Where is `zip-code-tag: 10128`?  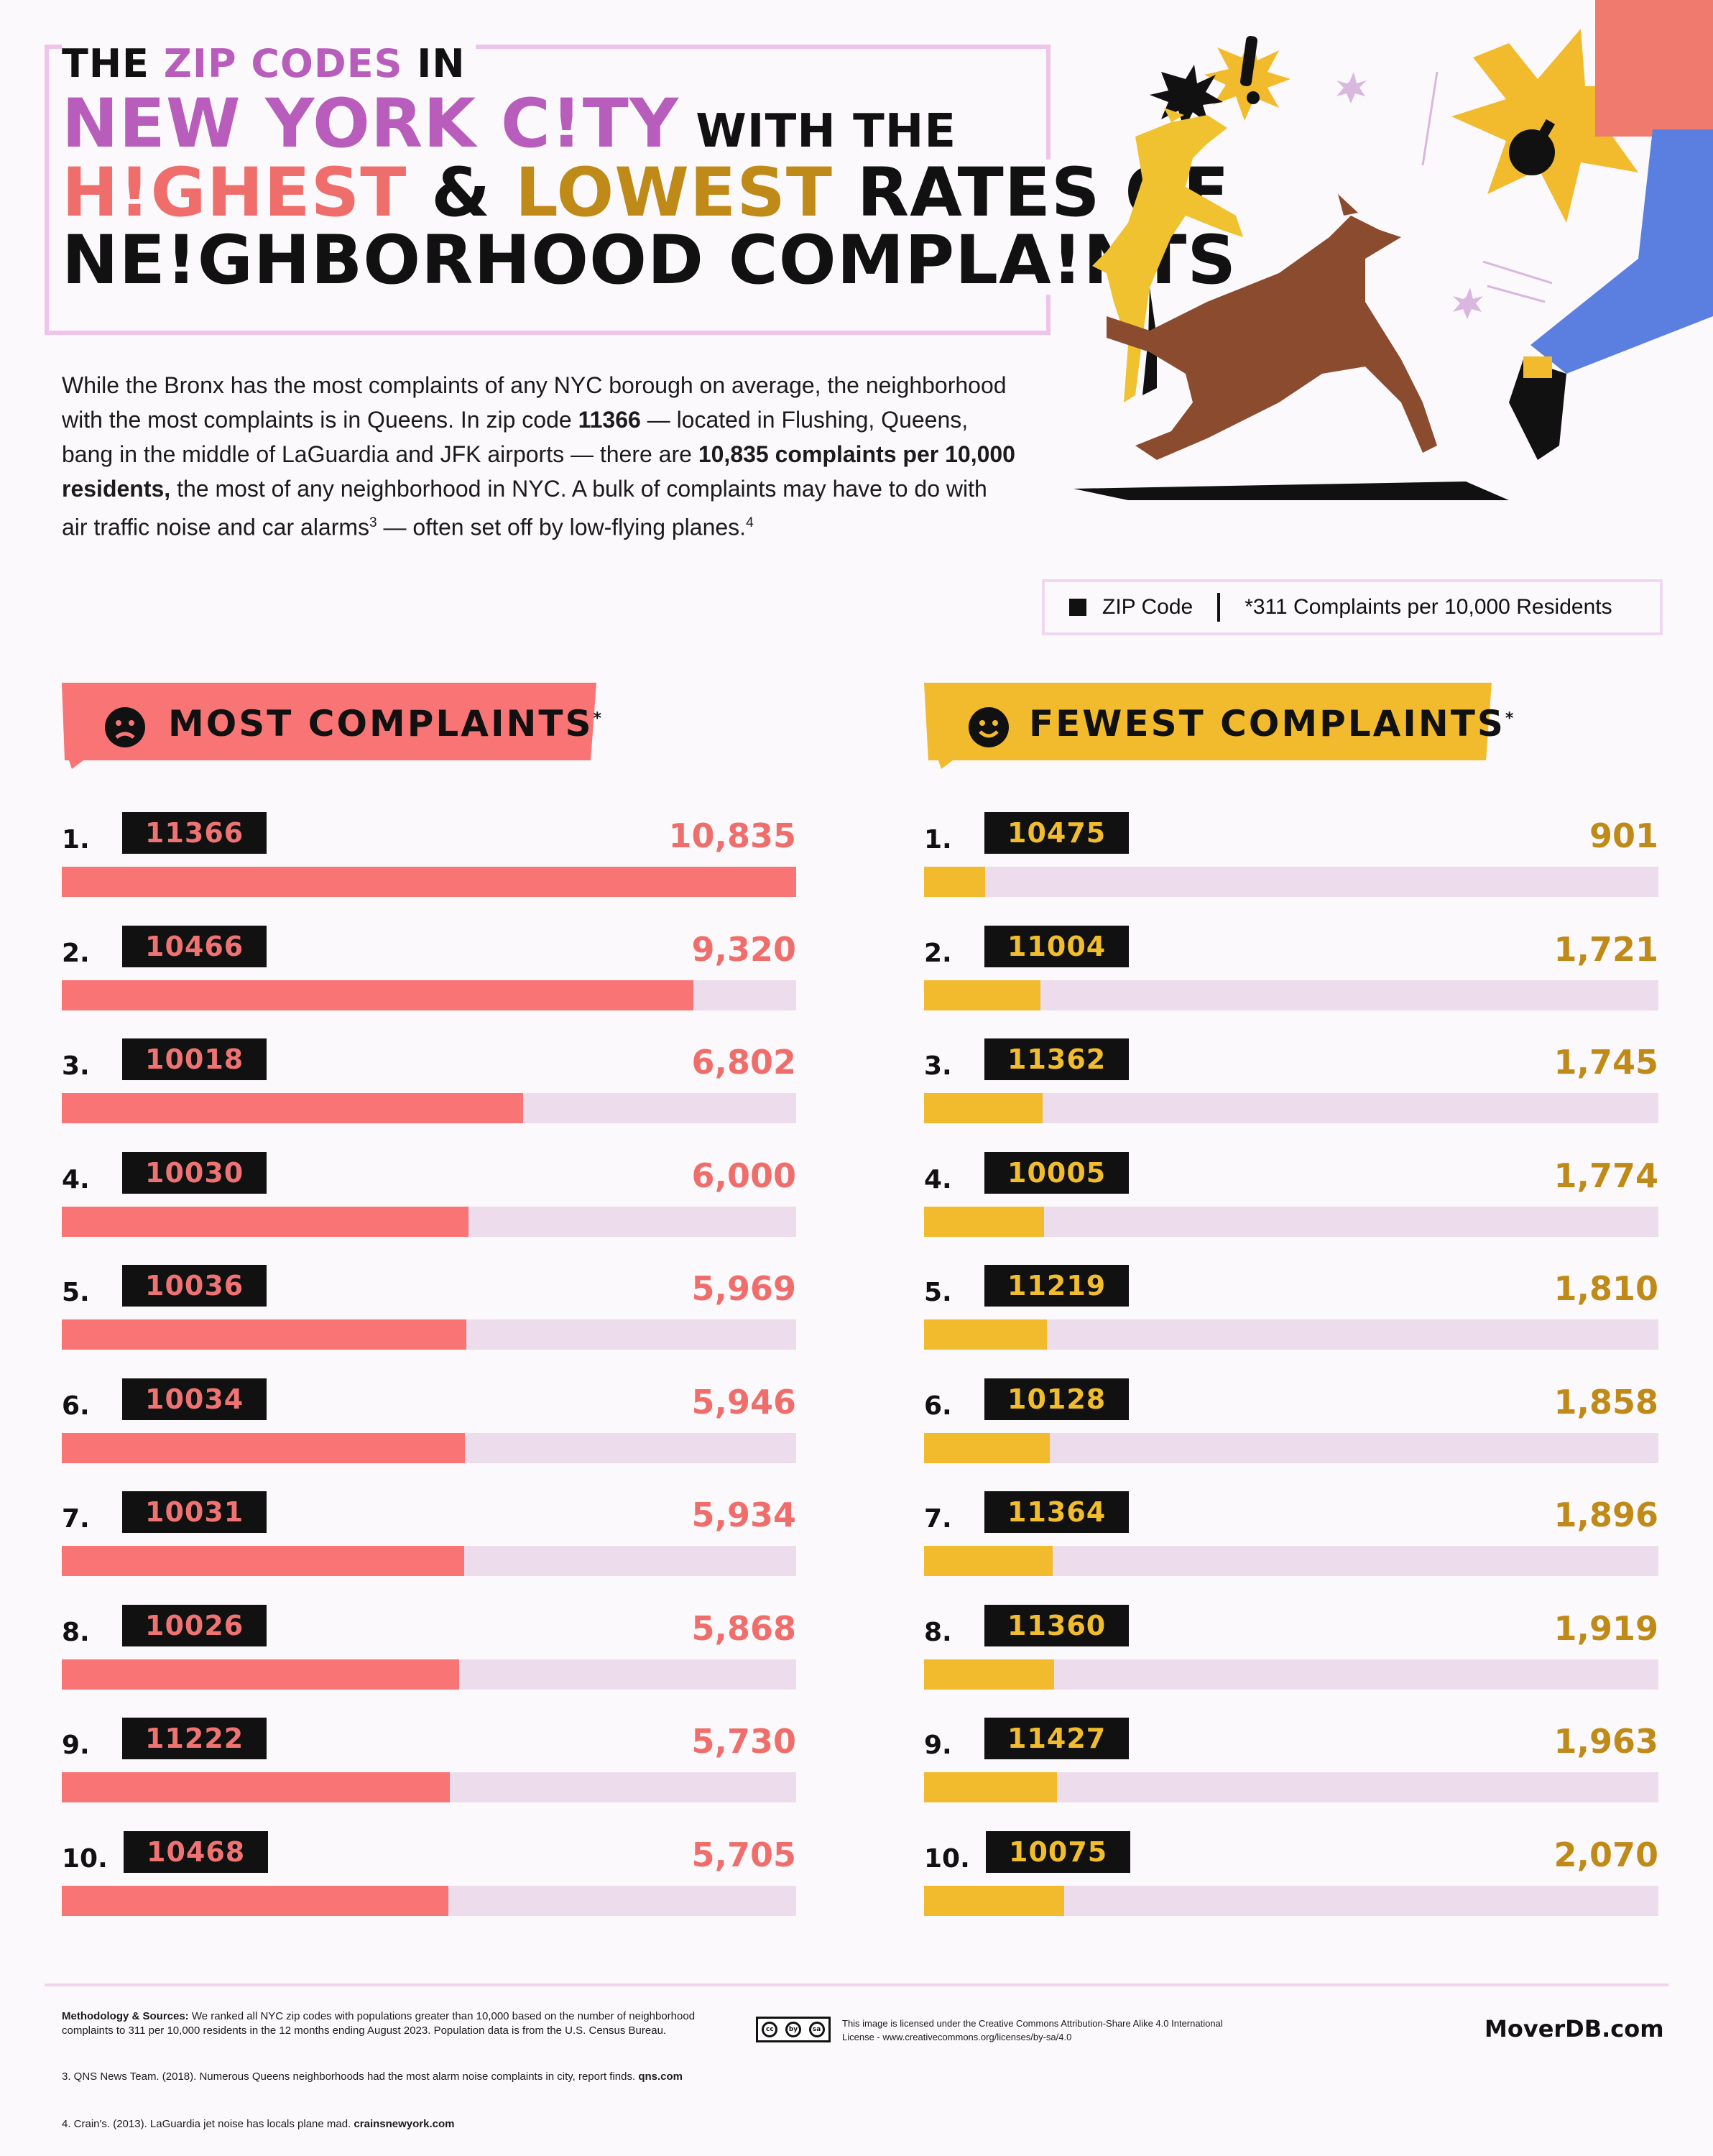
zip-code-tag: 10128 is located at coordinates (1057, 1399).